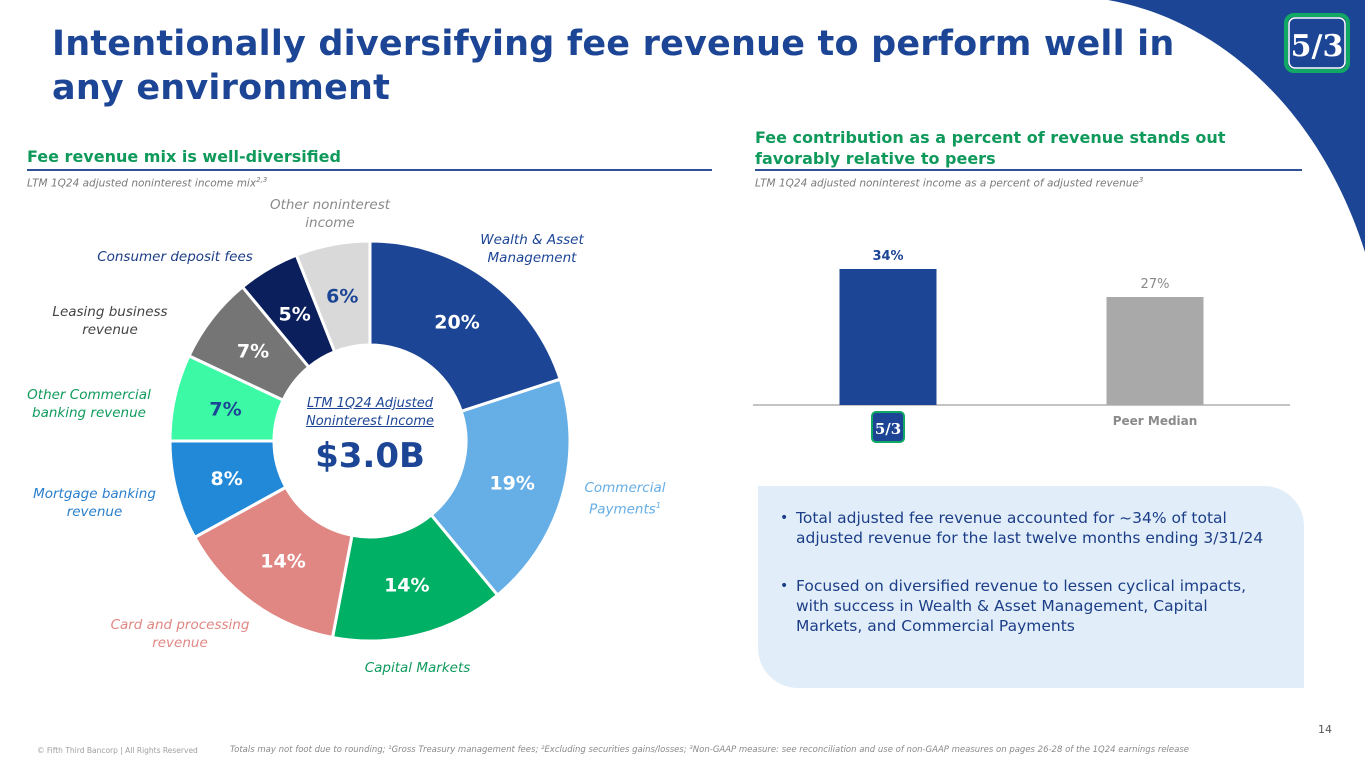 The width and height of the screenshot is (1365, 768). I want to click on bar-category-label-2: Peer Median, so click(1155, 421).